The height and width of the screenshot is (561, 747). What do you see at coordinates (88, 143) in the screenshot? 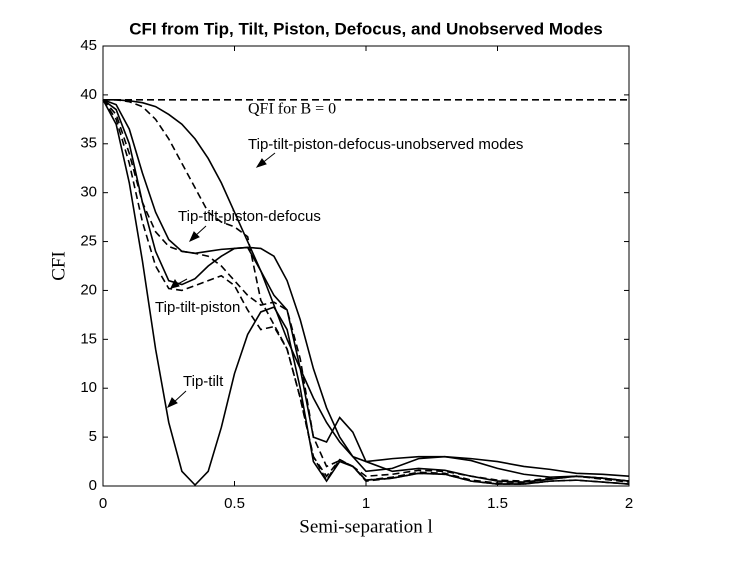
I see `y-tick-label: 35` at bounding box center [88, 143].